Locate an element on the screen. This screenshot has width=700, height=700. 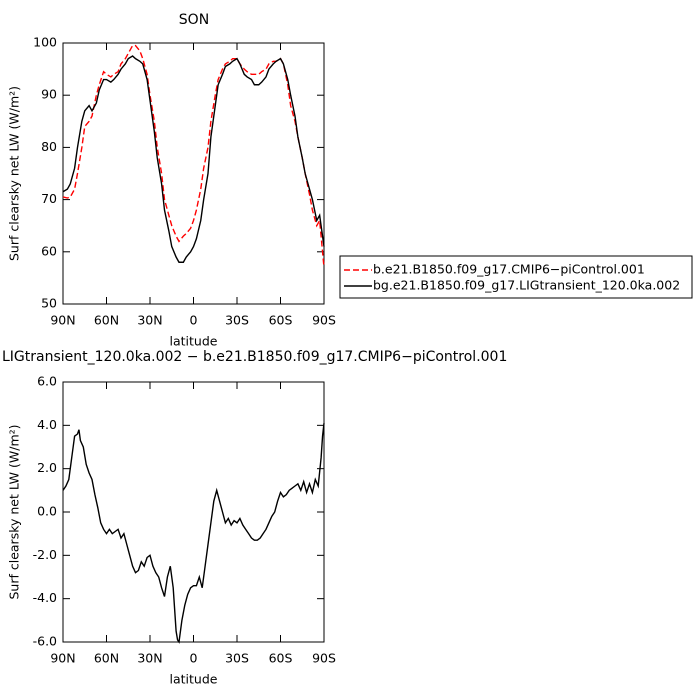
y-tick-label: -2.0 is located at coordinates (45, 554).